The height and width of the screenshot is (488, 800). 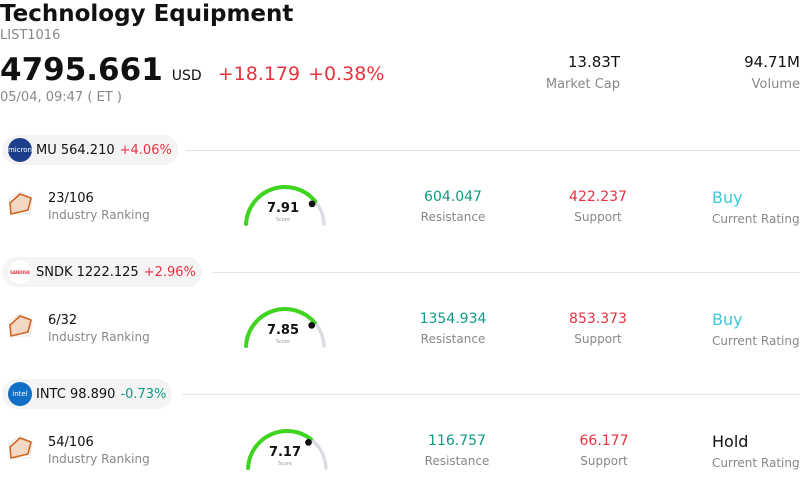 What do you see at coordinates (570, 72) in the screenshot?
I see `market-cap-stat: 13.83T Market Cap` at bounding box center [570, 72].